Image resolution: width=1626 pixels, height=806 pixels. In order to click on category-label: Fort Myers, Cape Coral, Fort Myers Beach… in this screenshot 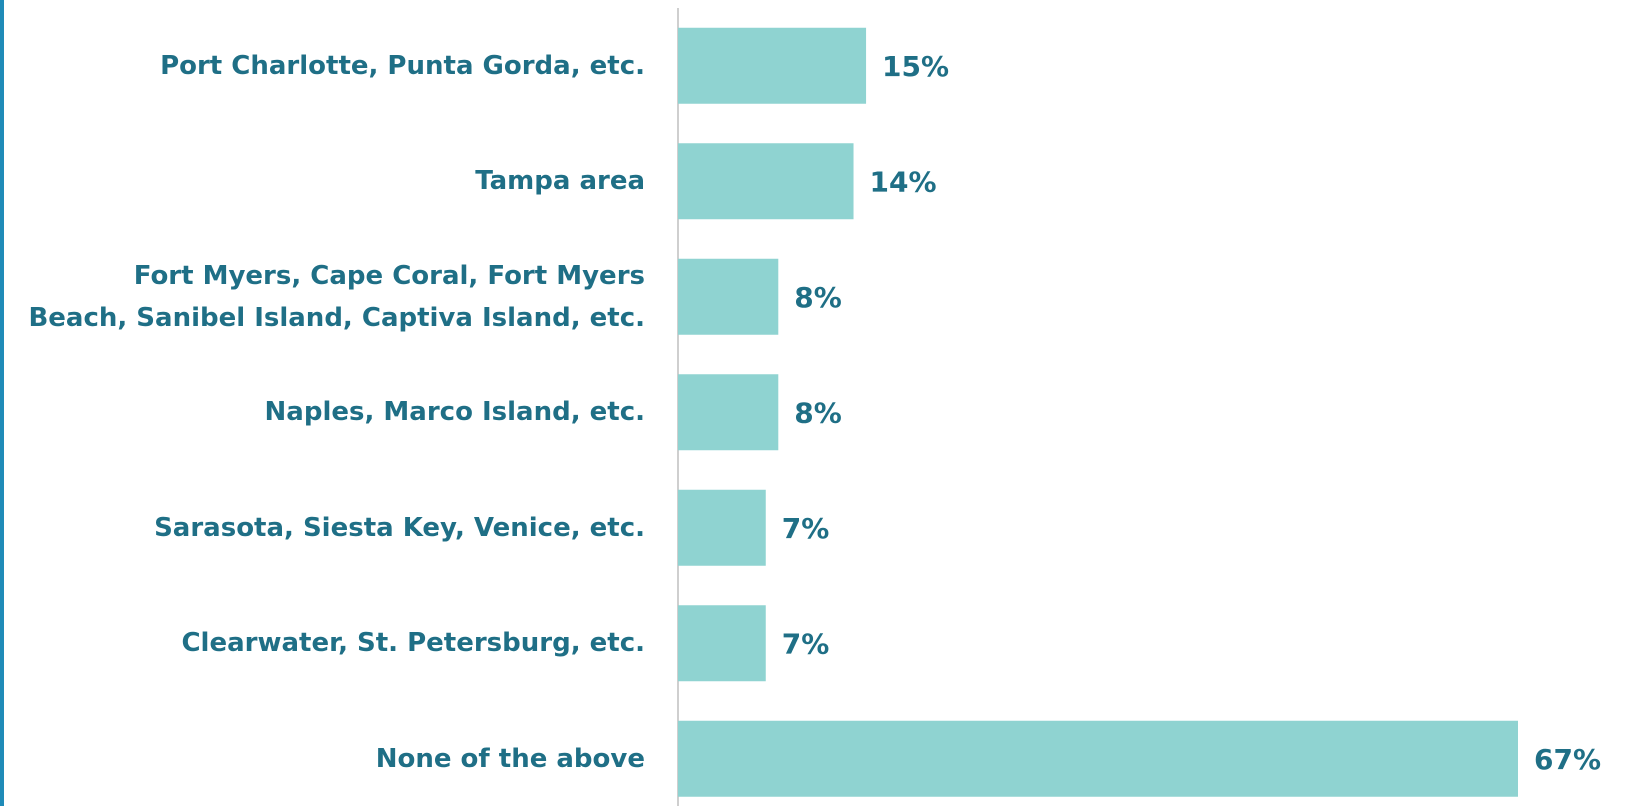, I will do `click(336, 296)`.